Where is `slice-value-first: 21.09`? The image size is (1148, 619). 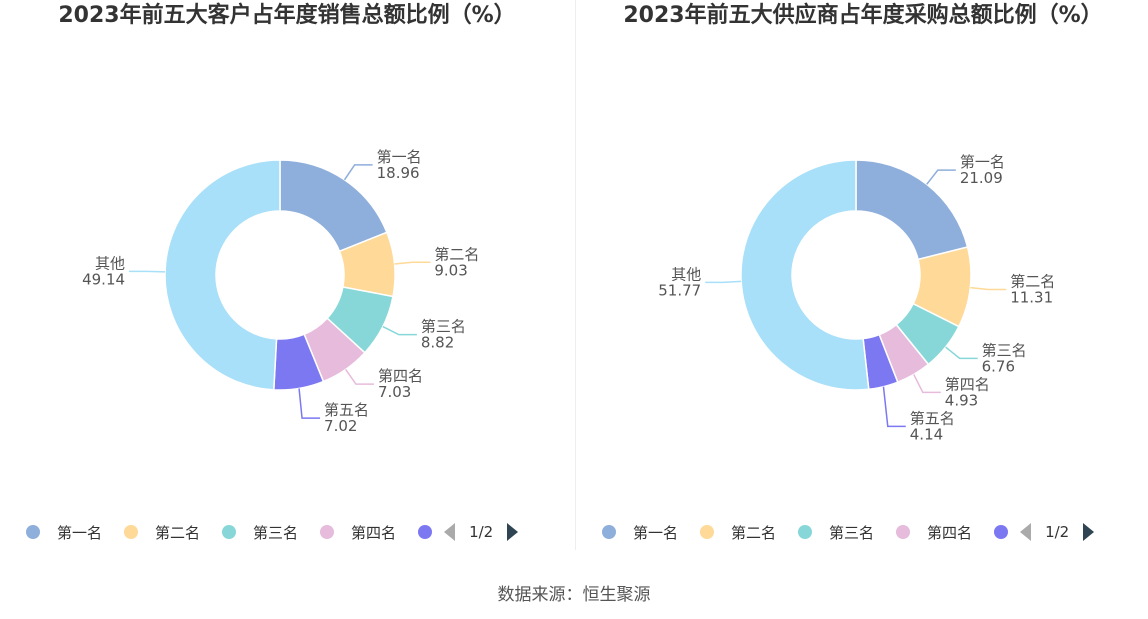 slice-value-first: 21.09 is located at coordinates (981, 178).